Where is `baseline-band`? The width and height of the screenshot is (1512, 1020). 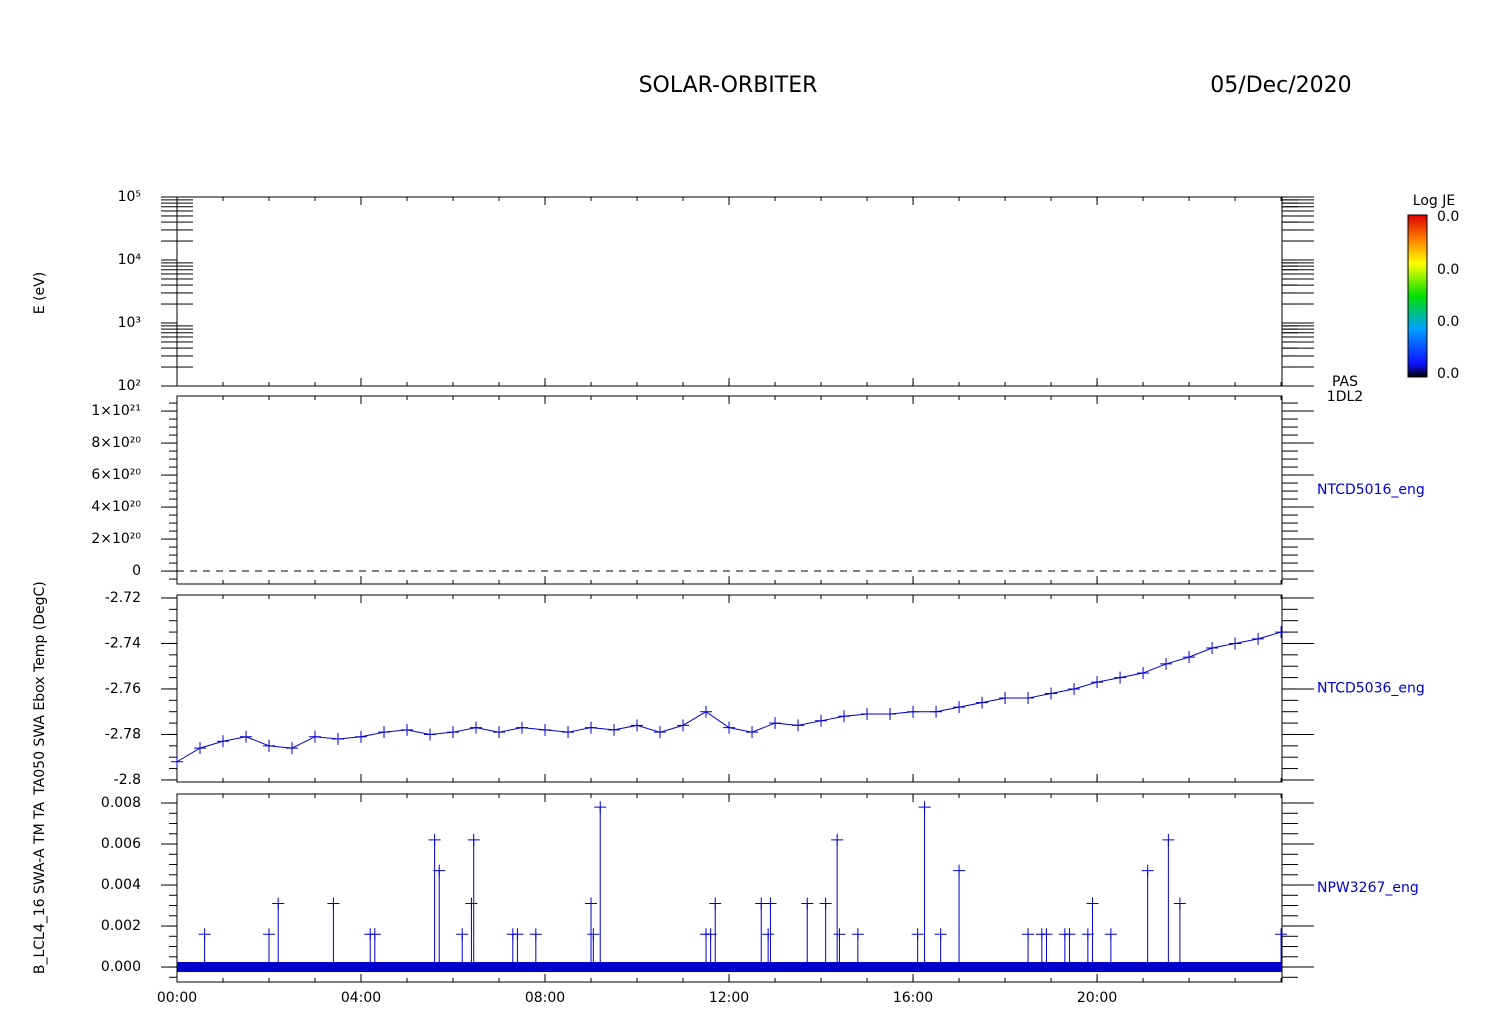 baseline-band is located at coordinates (729, 967).